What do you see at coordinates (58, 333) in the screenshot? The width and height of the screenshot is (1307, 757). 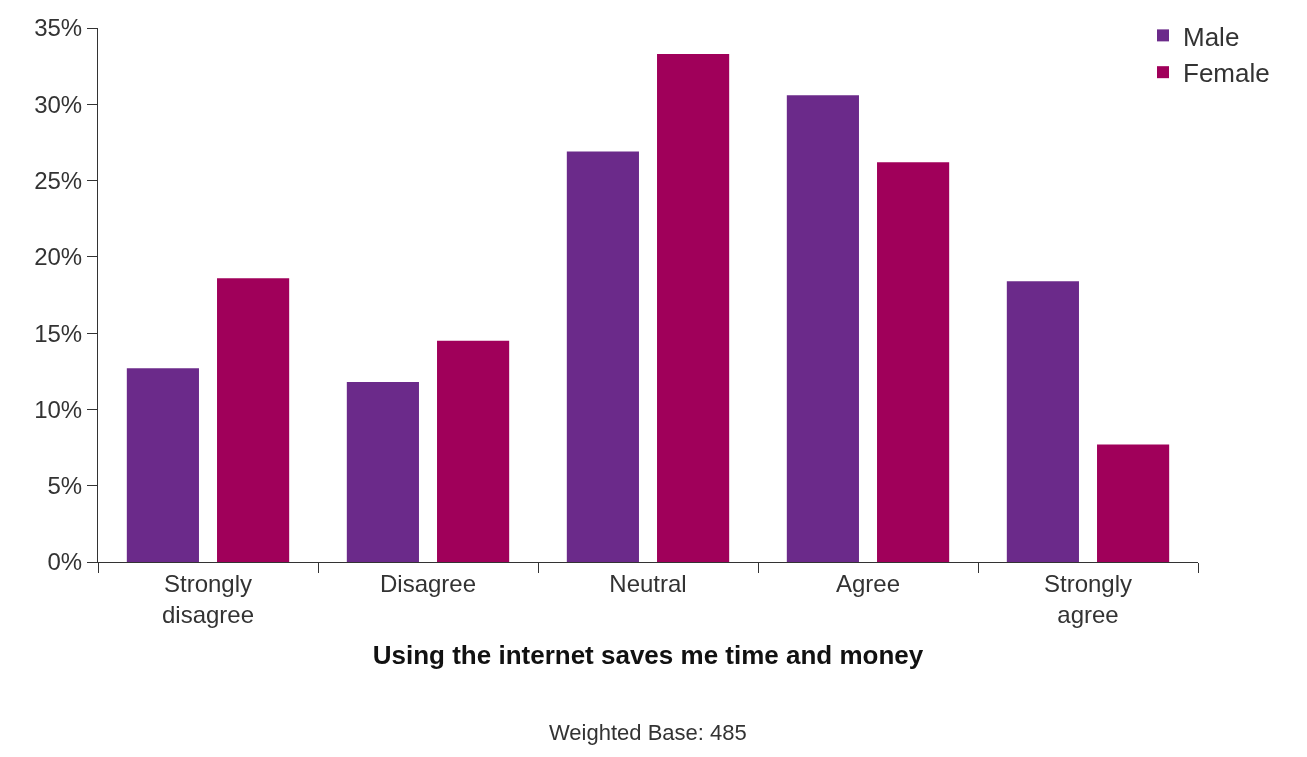 I see `y-tick-label: 15%` at bounding box center [58, 333].